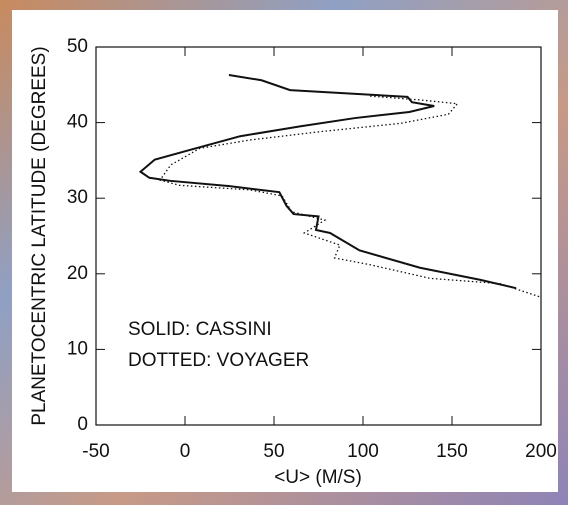  Describe the element at coordinates (273, 451) in the screenshot. I see `x-tick-label: 50` at that location.